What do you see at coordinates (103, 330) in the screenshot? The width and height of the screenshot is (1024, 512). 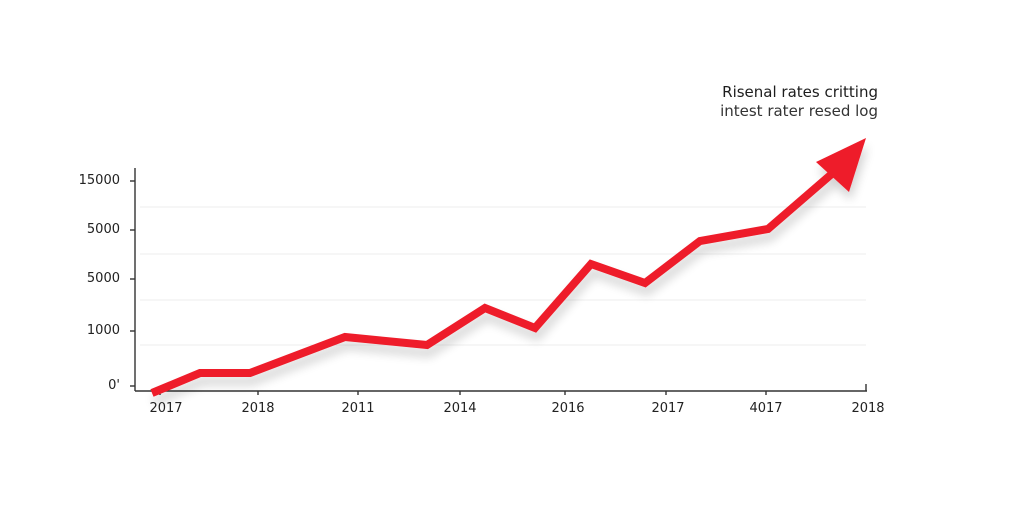 I see `y-tick-label: 1000` at bounding box center [103, 330].